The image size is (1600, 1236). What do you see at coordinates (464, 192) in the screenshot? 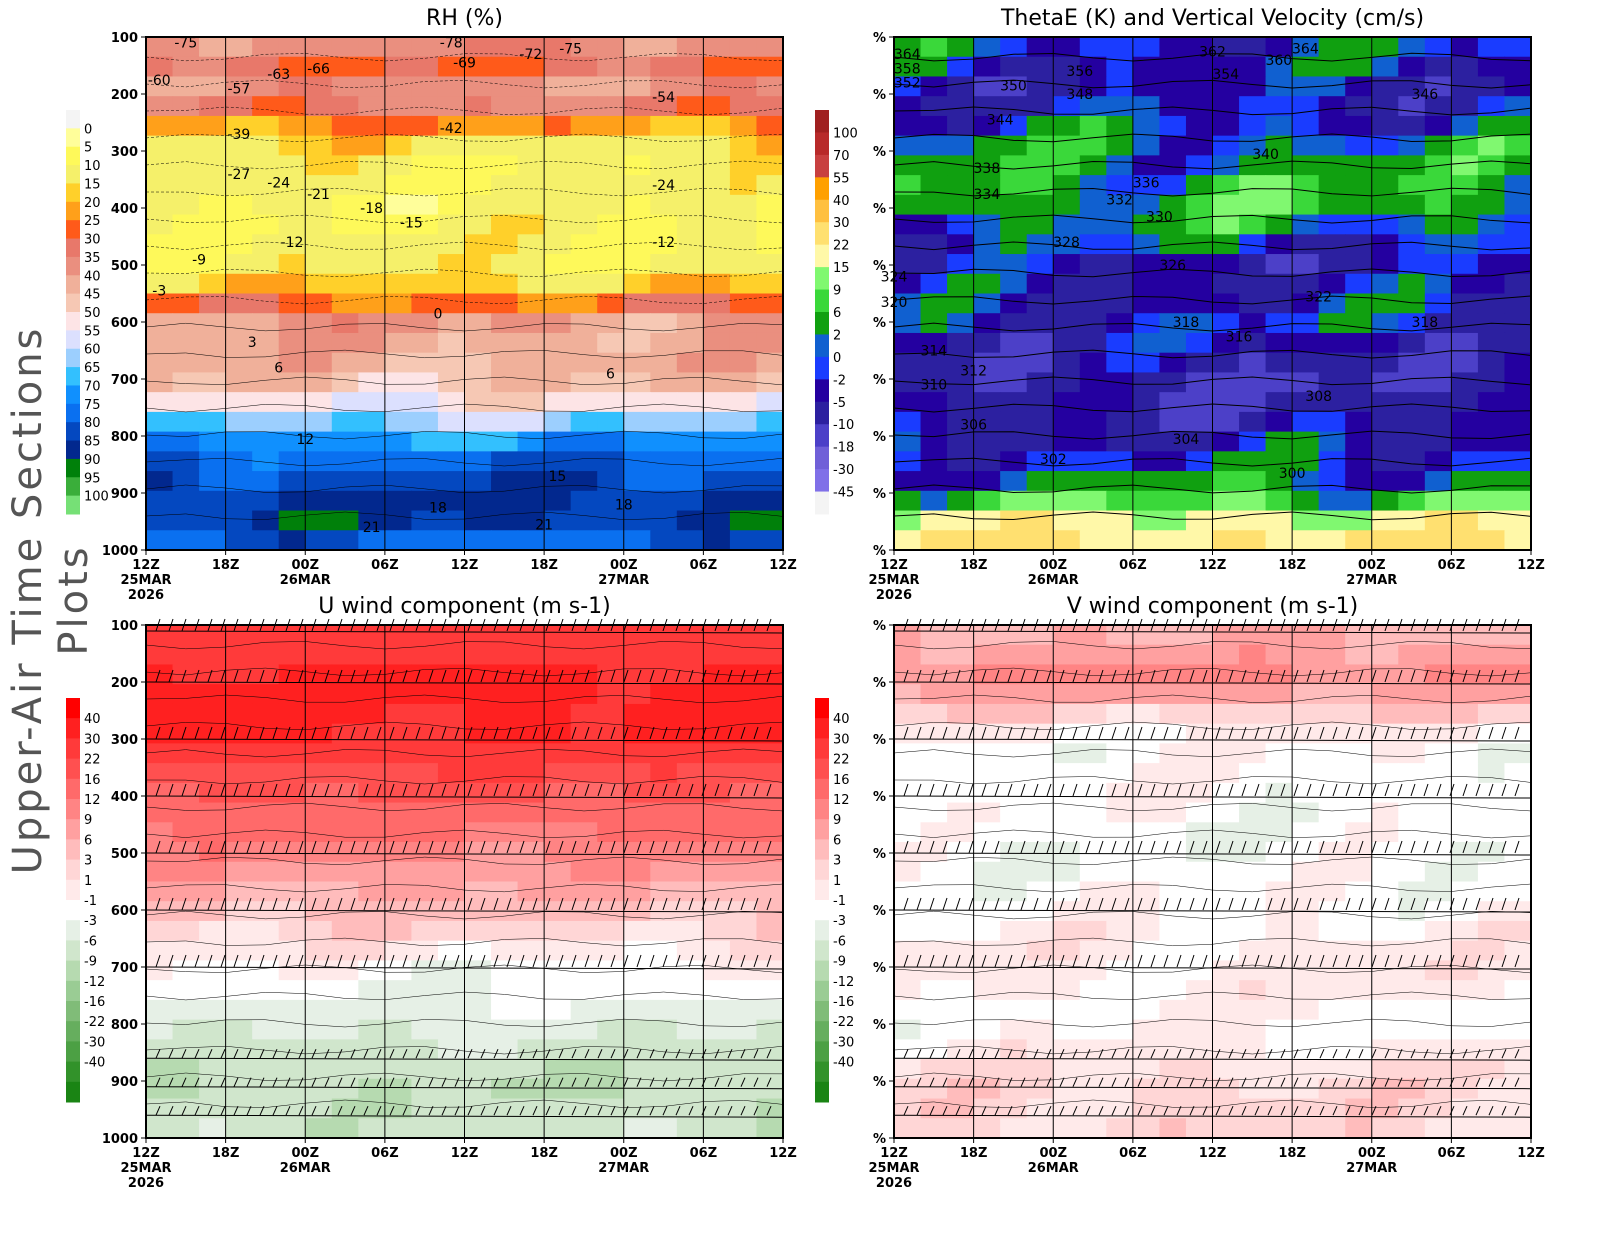
I see `contour-line` at bounding box center [464, 192].